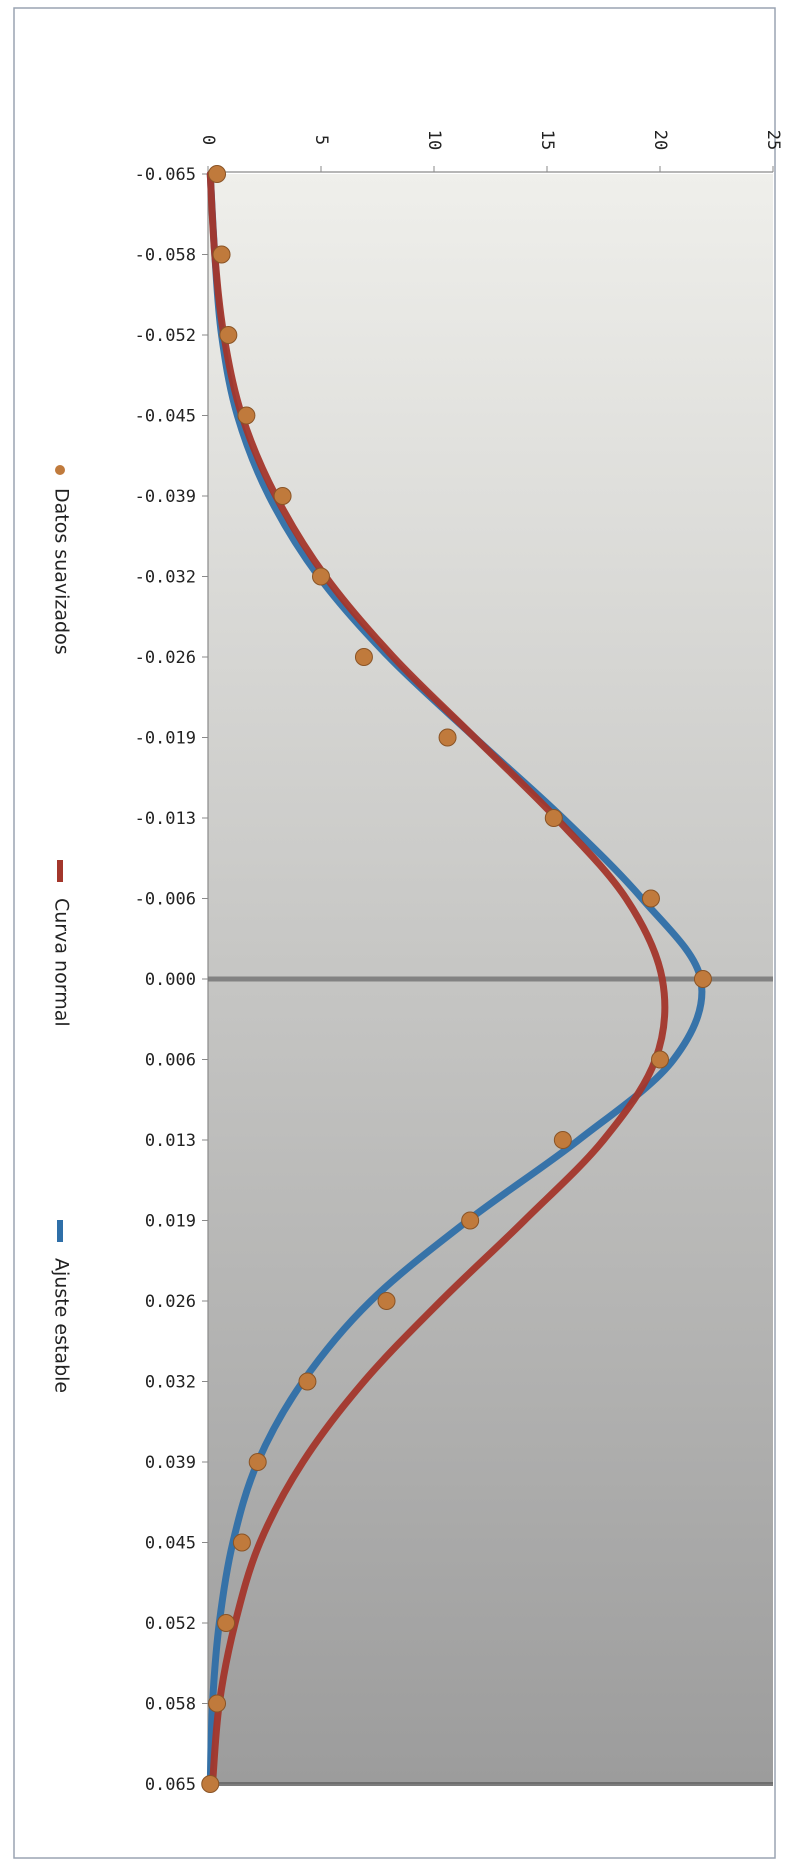 Image resolution: width=789 pixels, height=1864 pixels. I want to click on category-tick-label: 0.052, so click(170, 1624).